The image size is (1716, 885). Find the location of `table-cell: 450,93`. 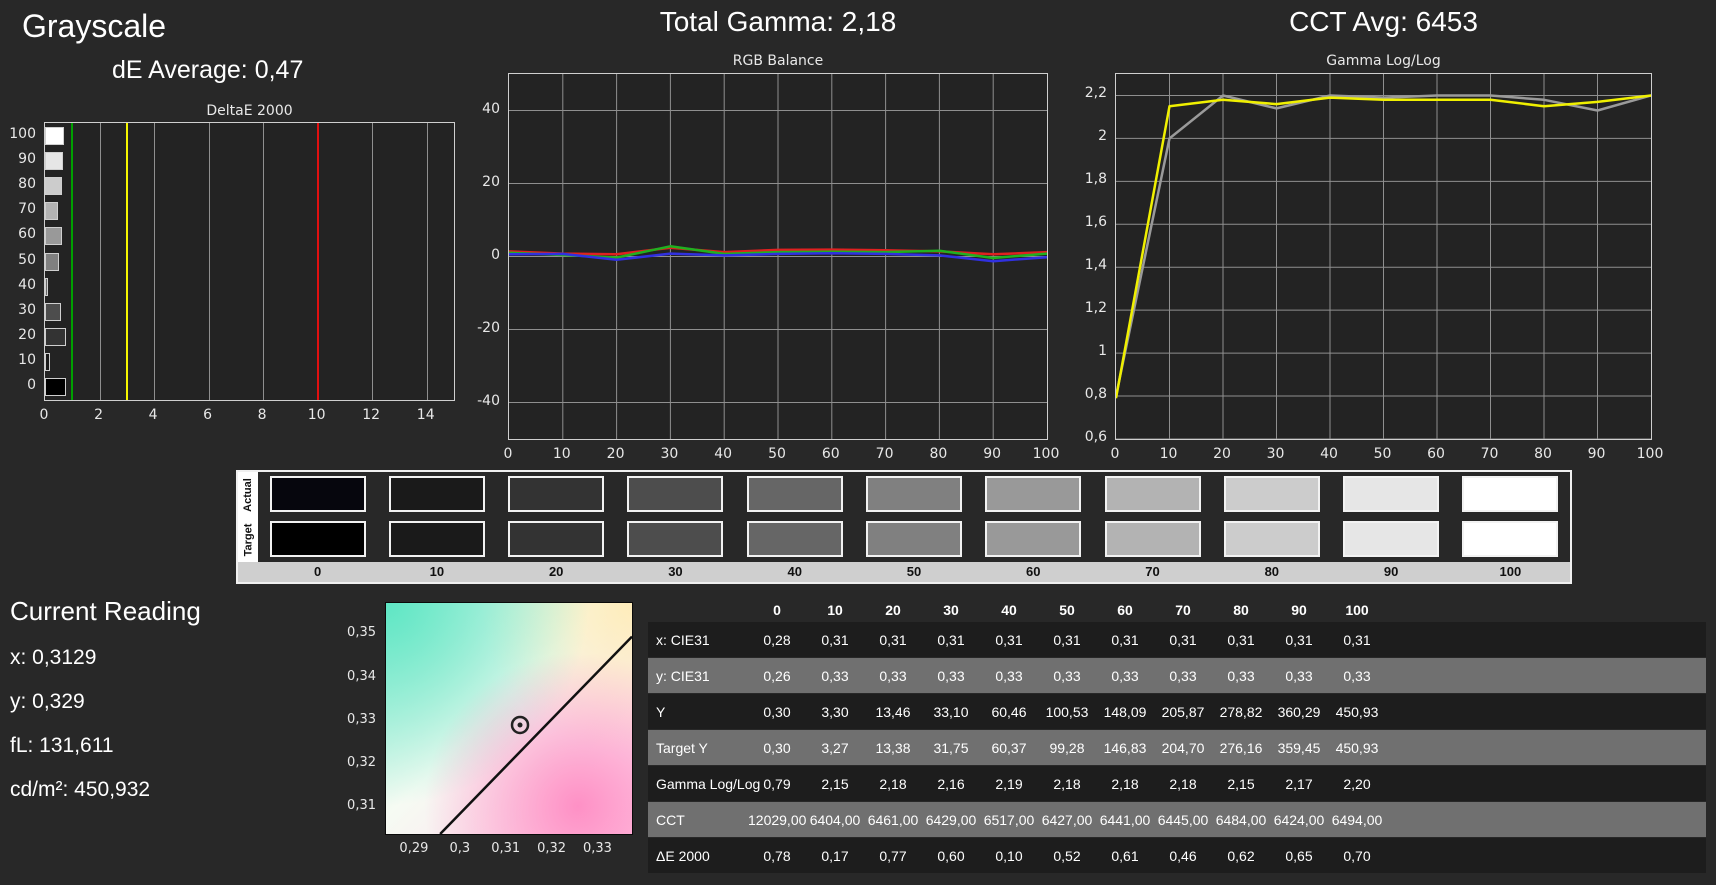

table-cell: 450,93 is located at coordinates (1357, 747).